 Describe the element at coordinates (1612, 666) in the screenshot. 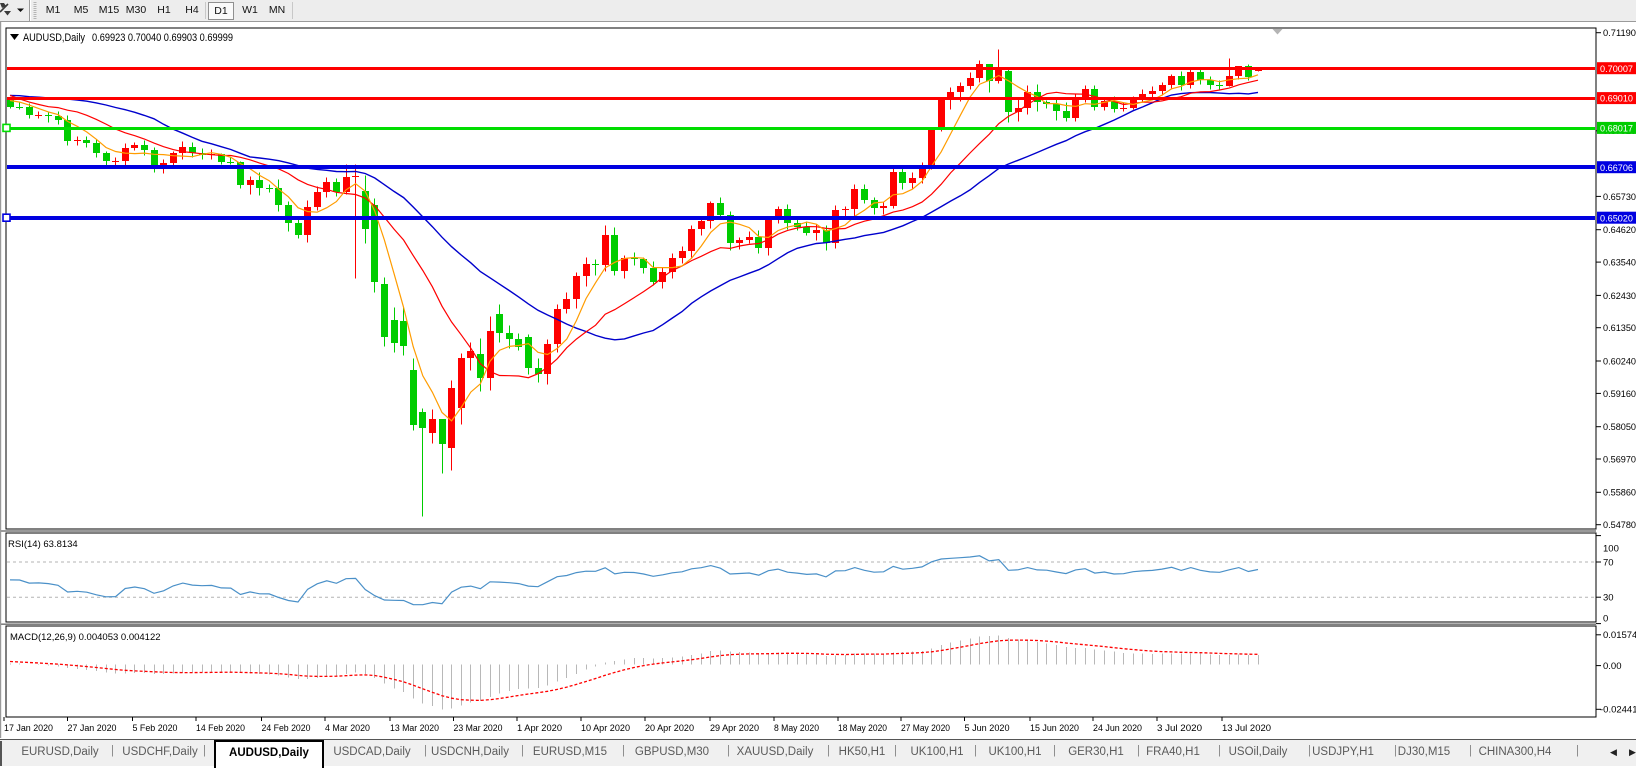

I see `svg-text: 0.00` at that location.